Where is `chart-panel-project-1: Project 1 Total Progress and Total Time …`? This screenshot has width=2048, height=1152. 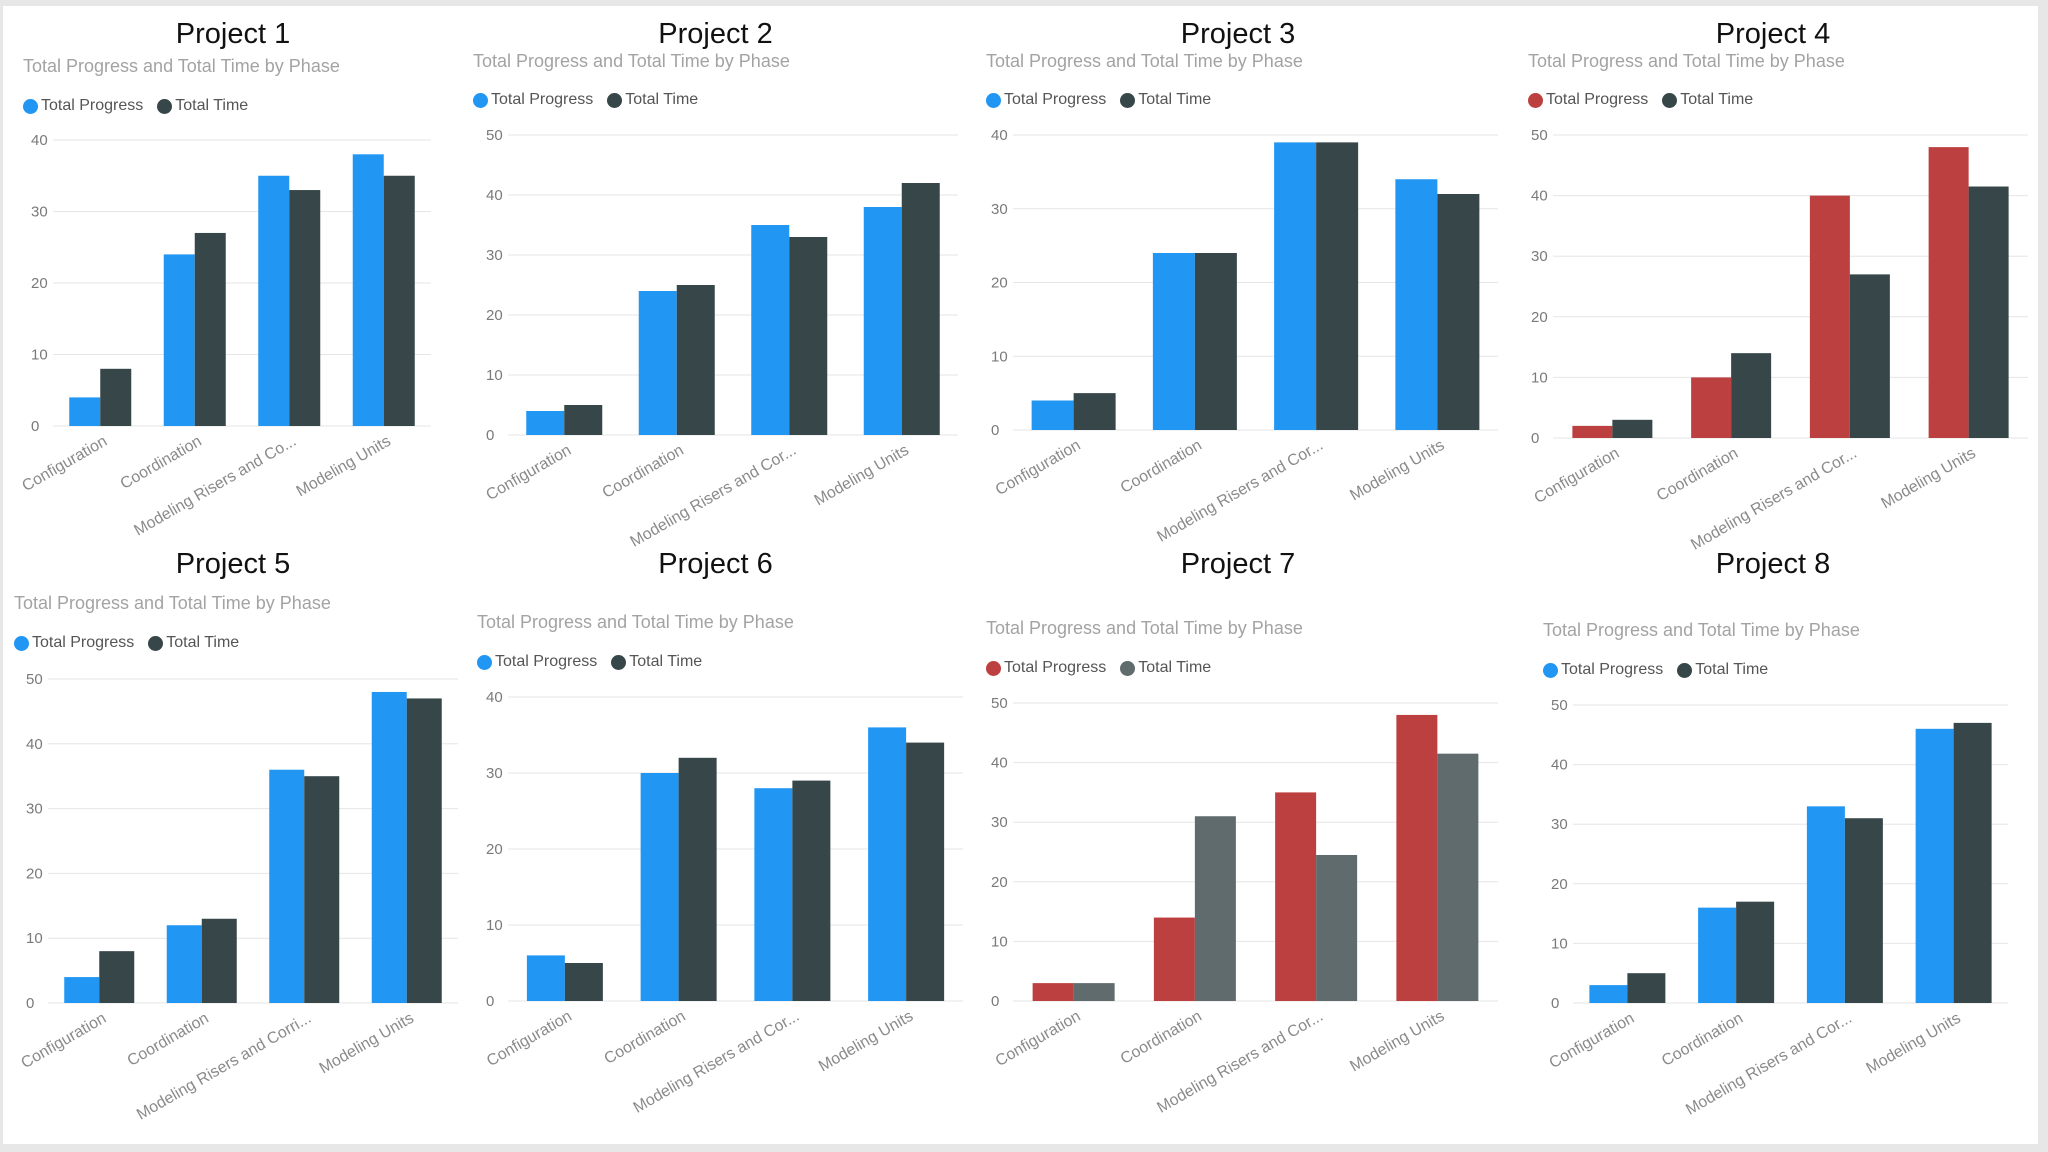
chart-panel-project-1: Project 1 Total Progress and Total Time … is located at coordinates (233, 273).